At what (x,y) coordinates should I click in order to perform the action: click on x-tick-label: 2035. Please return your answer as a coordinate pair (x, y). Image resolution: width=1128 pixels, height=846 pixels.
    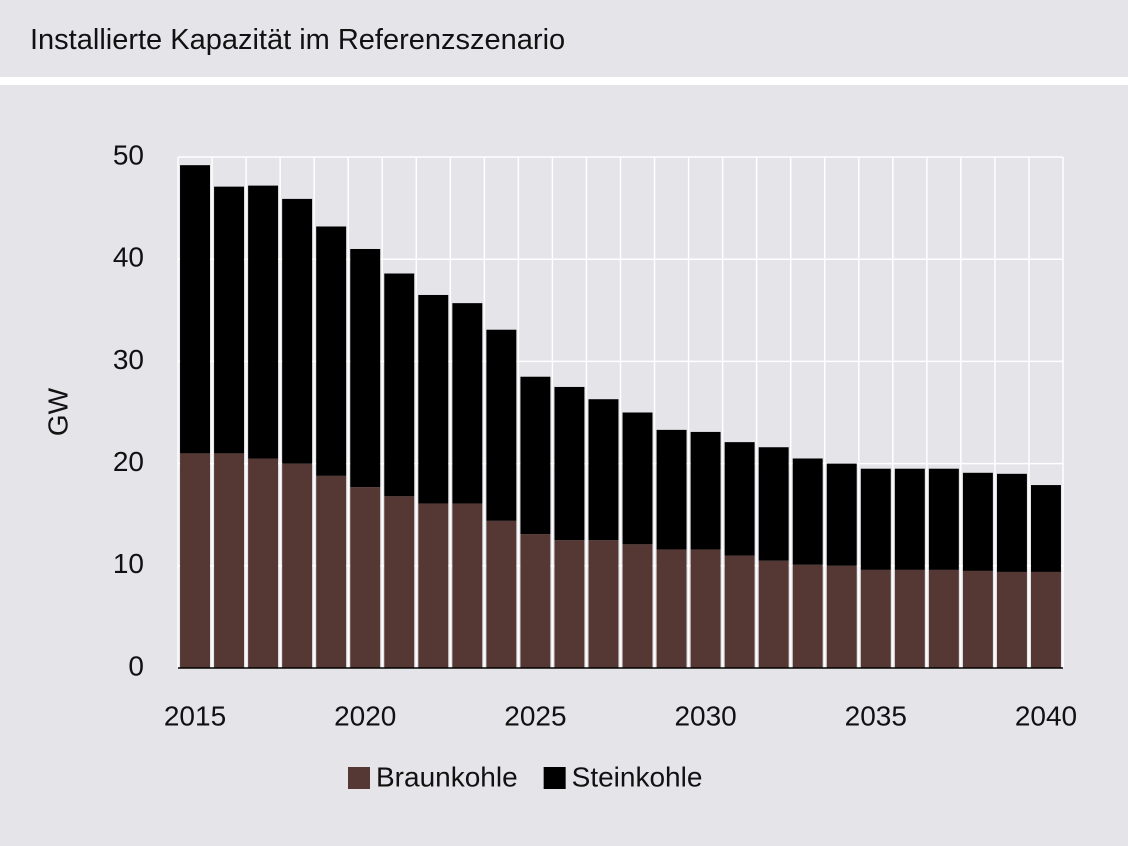
    Looking at the image, I should click on (876, 715).